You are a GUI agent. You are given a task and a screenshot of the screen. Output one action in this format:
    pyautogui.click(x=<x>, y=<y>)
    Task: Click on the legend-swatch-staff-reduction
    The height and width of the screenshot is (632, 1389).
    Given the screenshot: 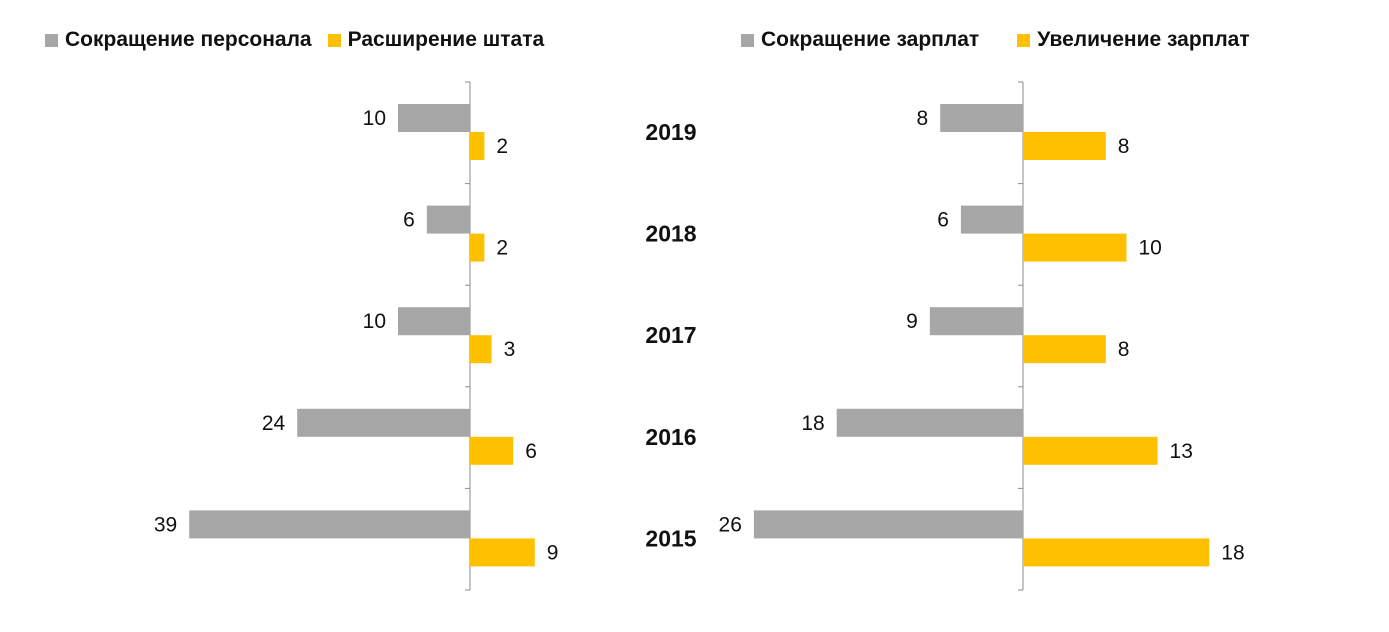 What is the action you would take?
    pyautogui.click(x=51, y=40)
    